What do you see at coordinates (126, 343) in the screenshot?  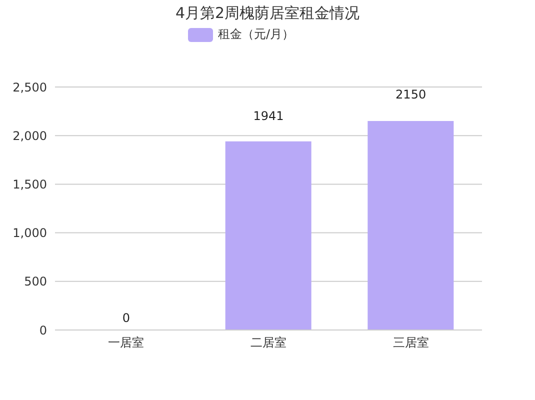 I see `x-tick-label: 一居室` at bounding box center [126, 343].